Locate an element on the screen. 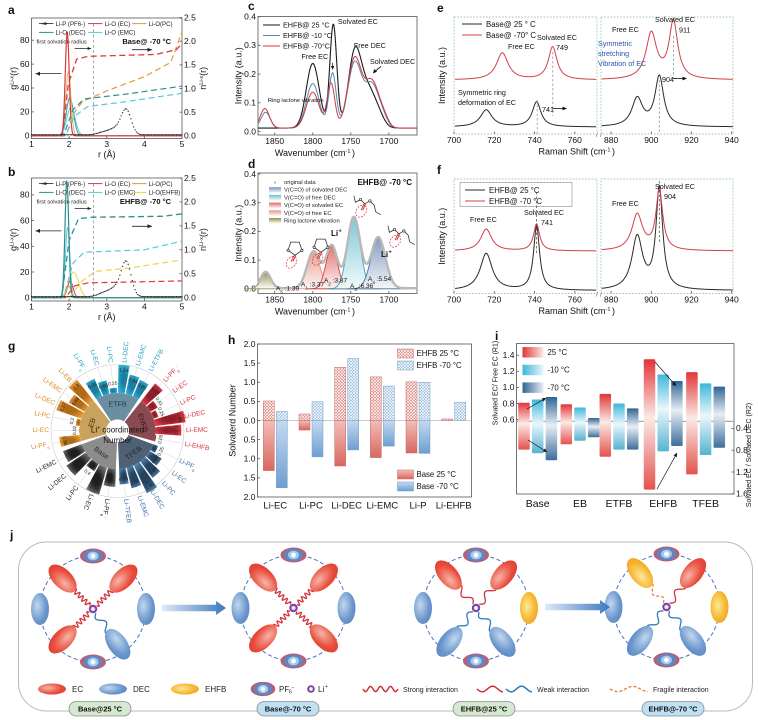  svg-text: 0.1 is located at coordinates (250, 260).